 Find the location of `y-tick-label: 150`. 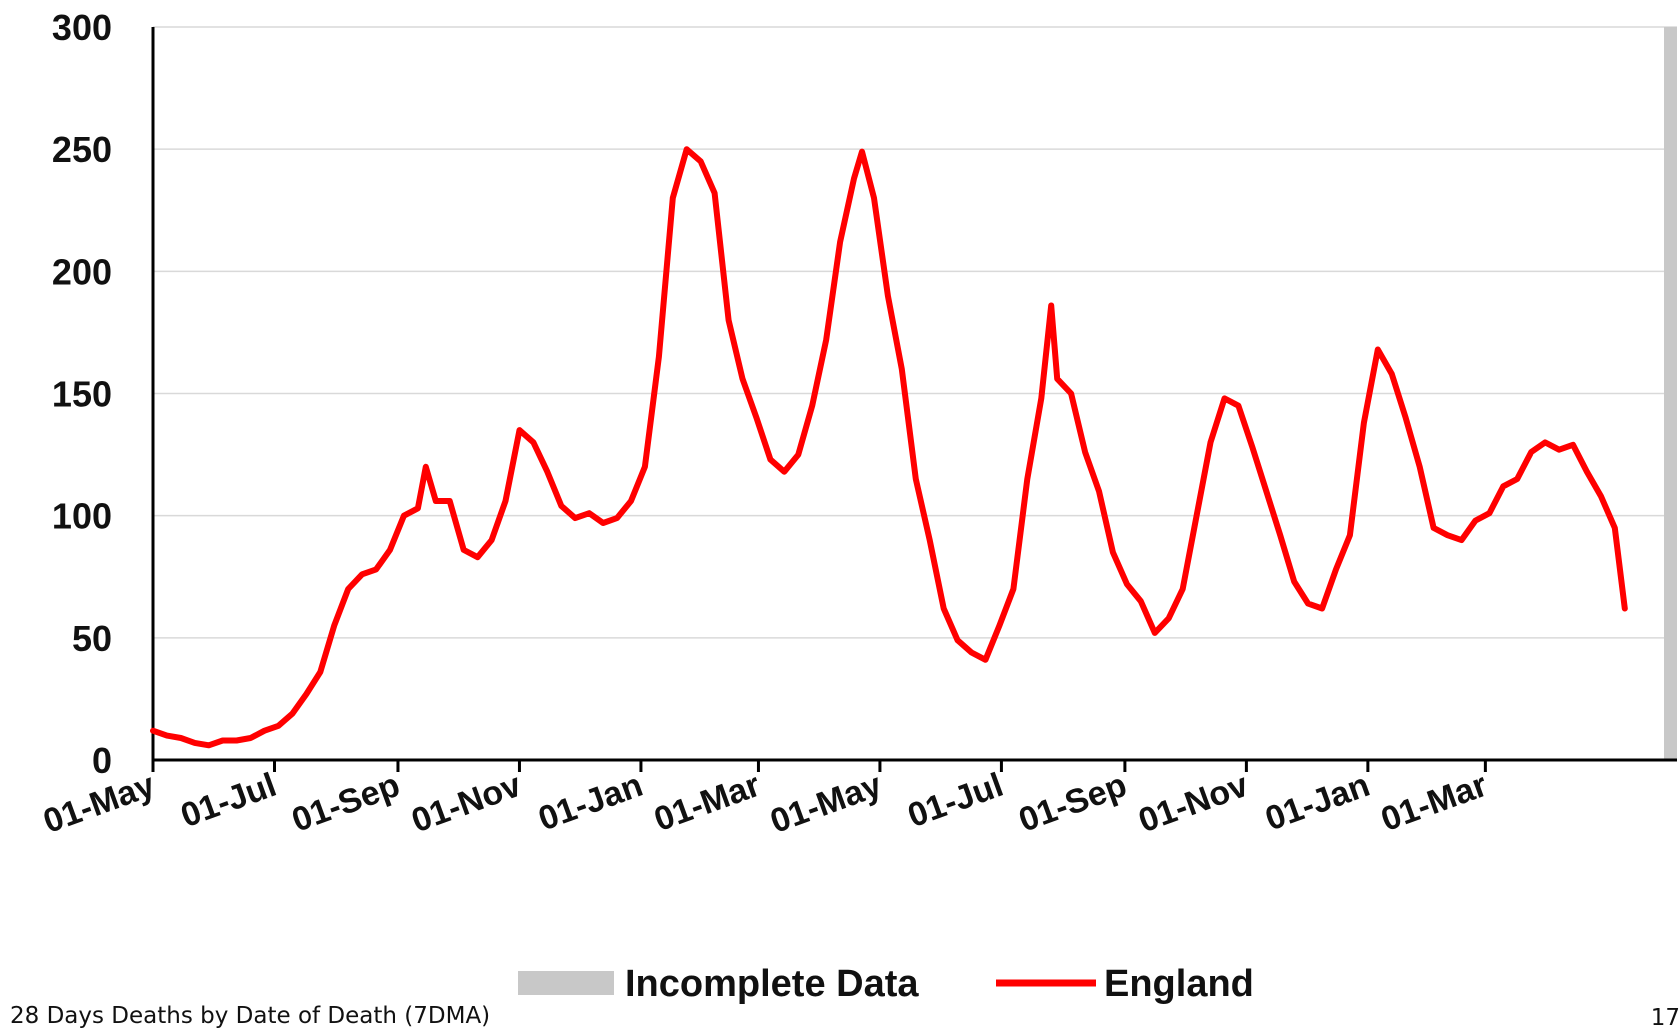

y-tick-label: 150 is located at coordinates (82, 394).